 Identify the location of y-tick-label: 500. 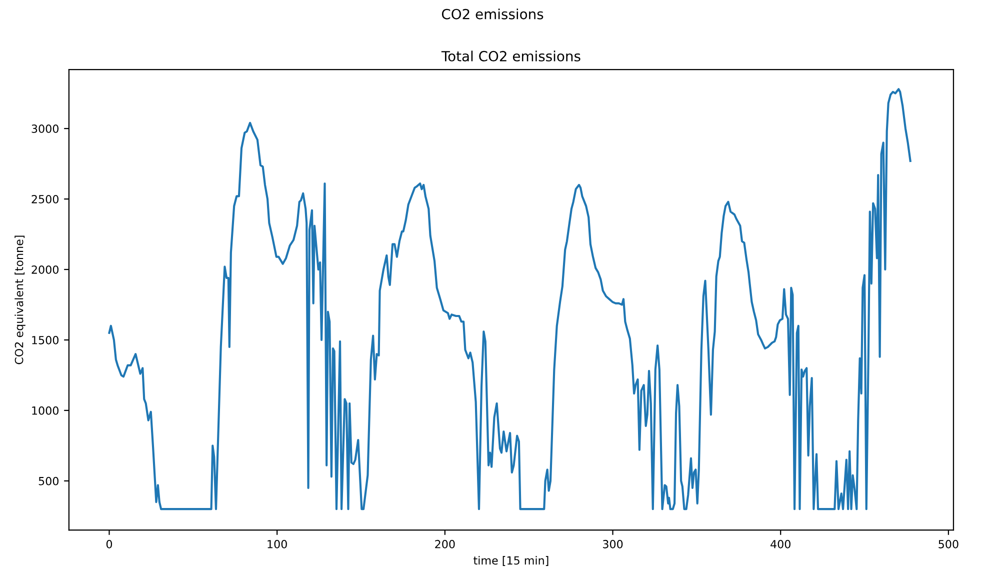
(48, 481).